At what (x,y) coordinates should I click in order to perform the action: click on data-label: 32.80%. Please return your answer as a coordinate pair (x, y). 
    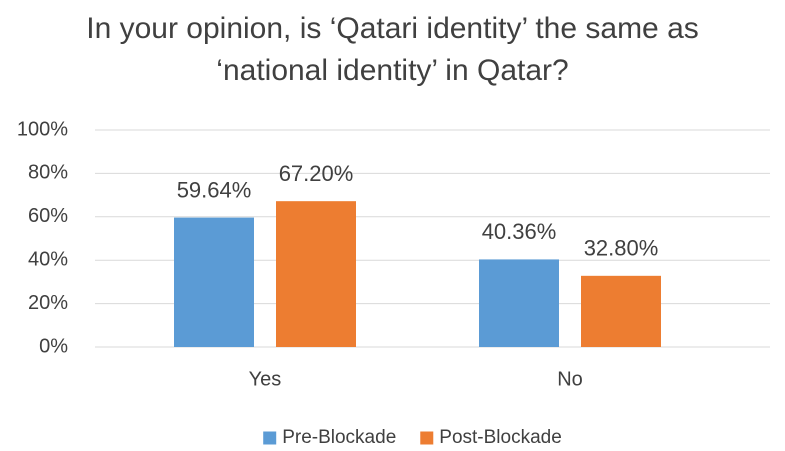
    Looking at the image, I should click on (621, 248).